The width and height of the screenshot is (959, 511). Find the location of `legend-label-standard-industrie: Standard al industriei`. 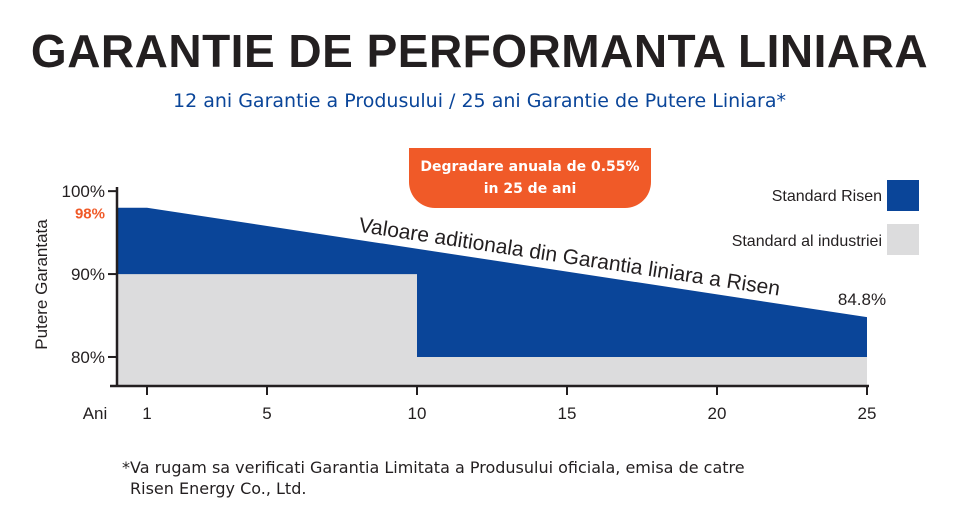

legend-label-standard-industrie: Standard al industriei is located at coordinates (807, 241).